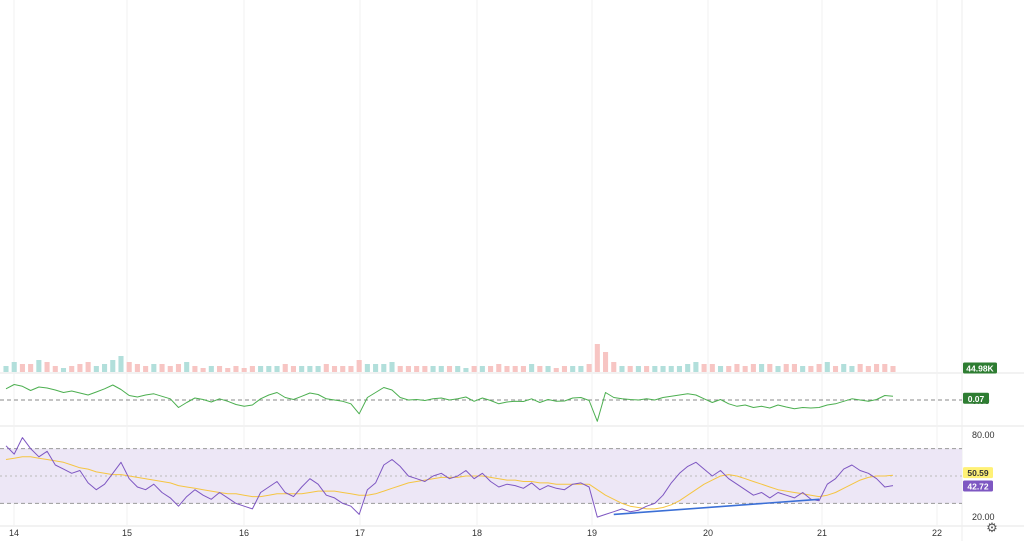  I want to click on rsi-trendline, so click(716, 507).